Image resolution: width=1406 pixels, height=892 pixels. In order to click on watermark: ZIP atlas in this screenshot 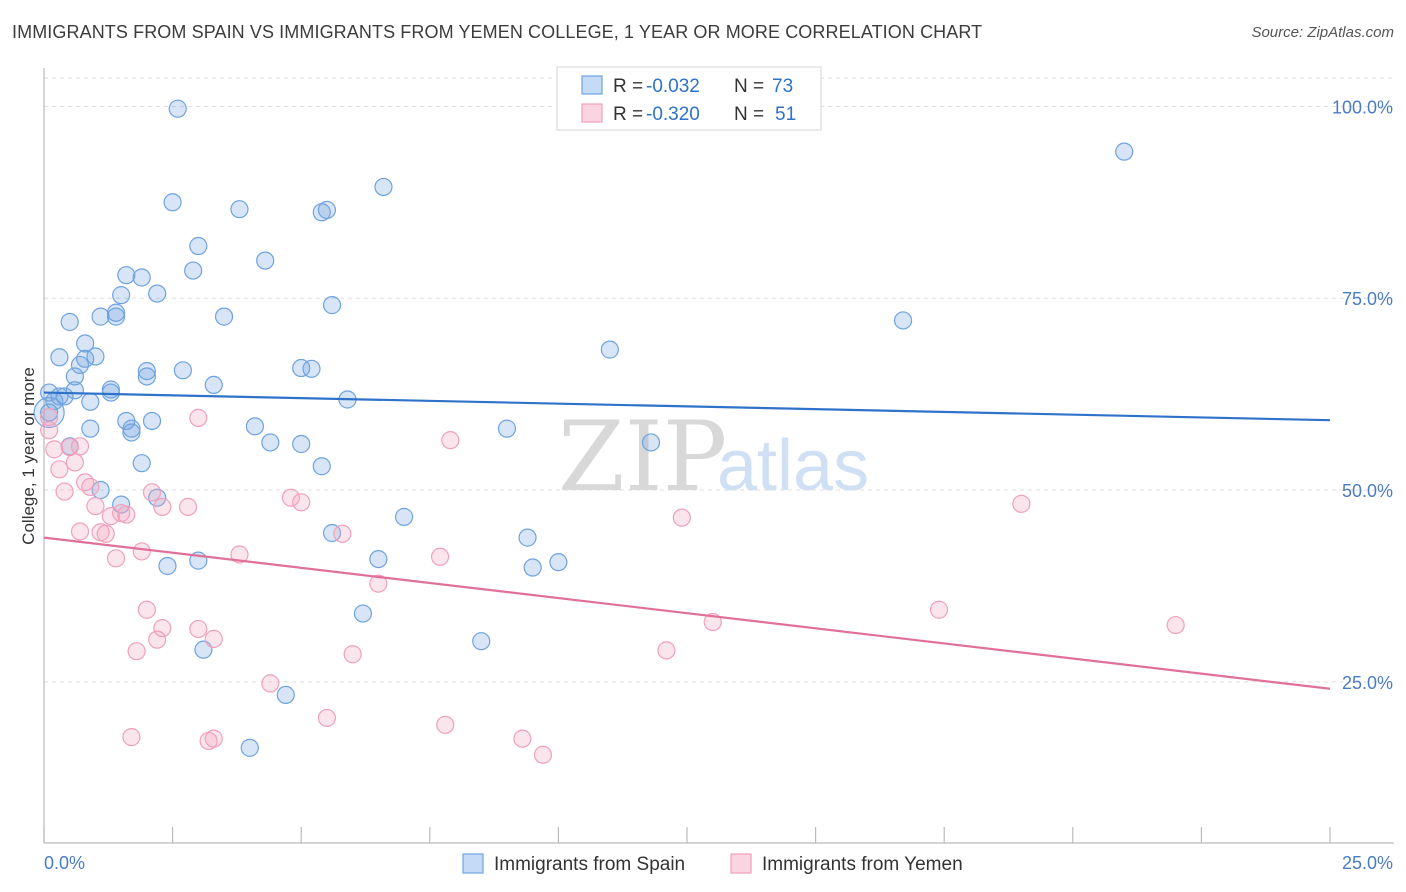, I will do `click(713, 457)`.